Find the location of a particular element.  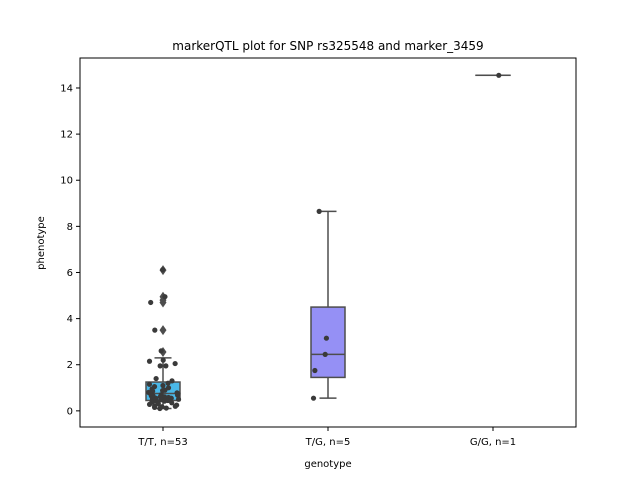

box is located at coordinates (328, 342).